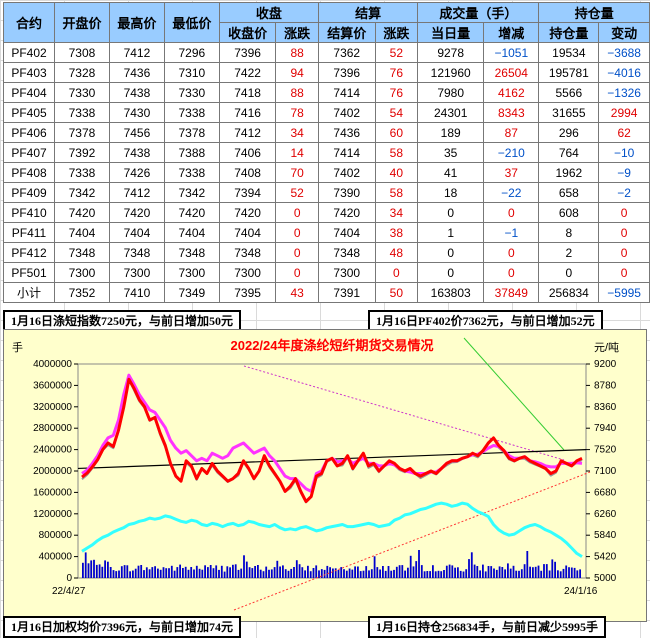 This screenshot has width=650, height=638. Describe the element at coordinates (297, 112) in the screenshot. I see `table-cell: 78` at that location.